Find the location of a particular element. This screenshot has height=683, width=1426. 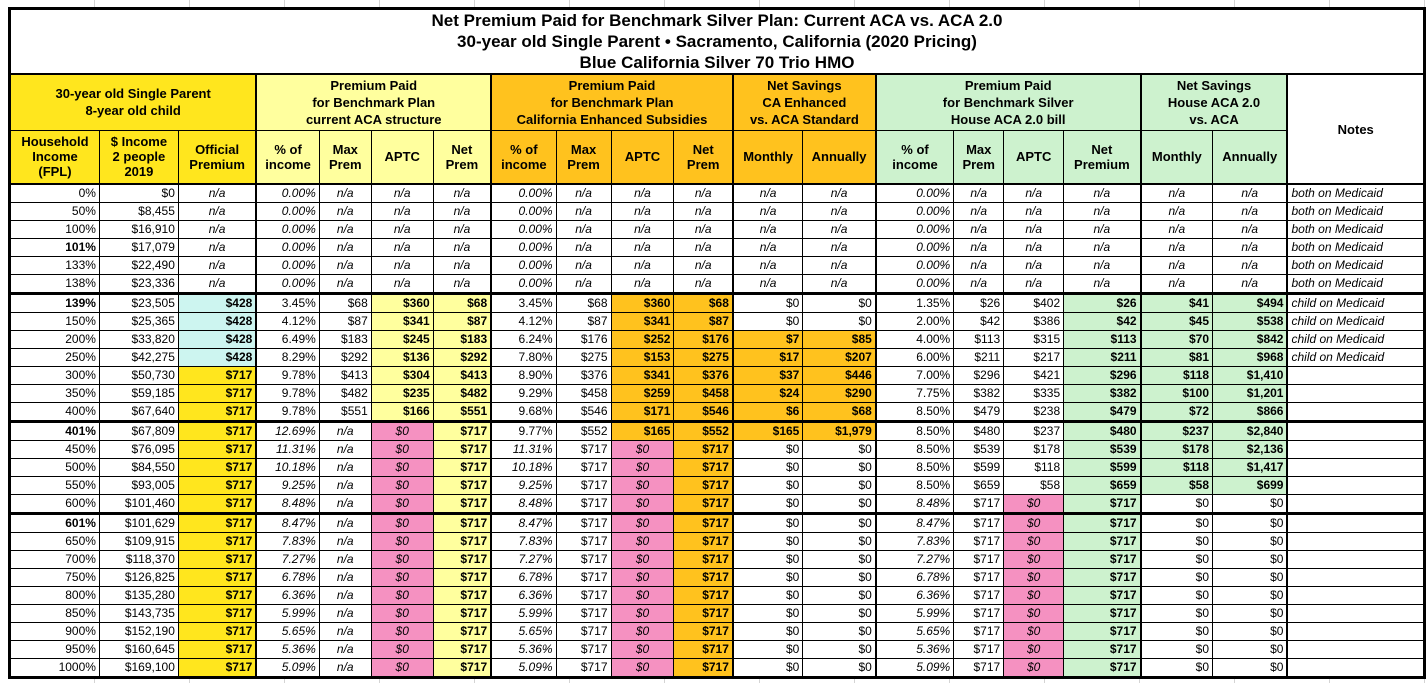

cell-ca-pct-income: 5.09% is located at coordinates (523, 668).